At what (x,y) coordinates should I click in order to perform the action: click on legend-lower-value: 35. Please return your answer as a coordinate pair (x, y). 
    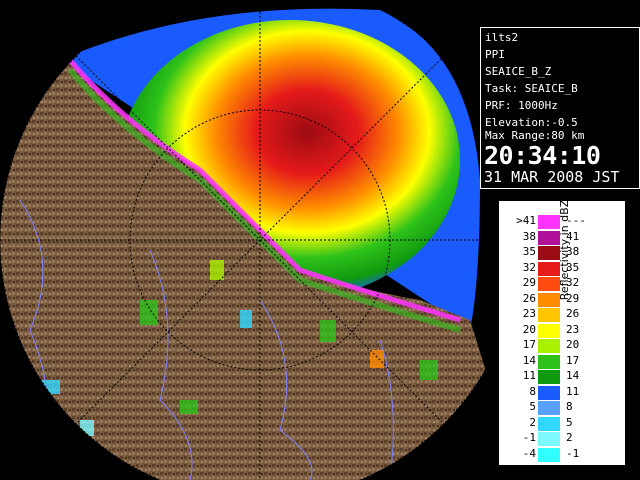
    Looking at the image, I should click on (529, 251).